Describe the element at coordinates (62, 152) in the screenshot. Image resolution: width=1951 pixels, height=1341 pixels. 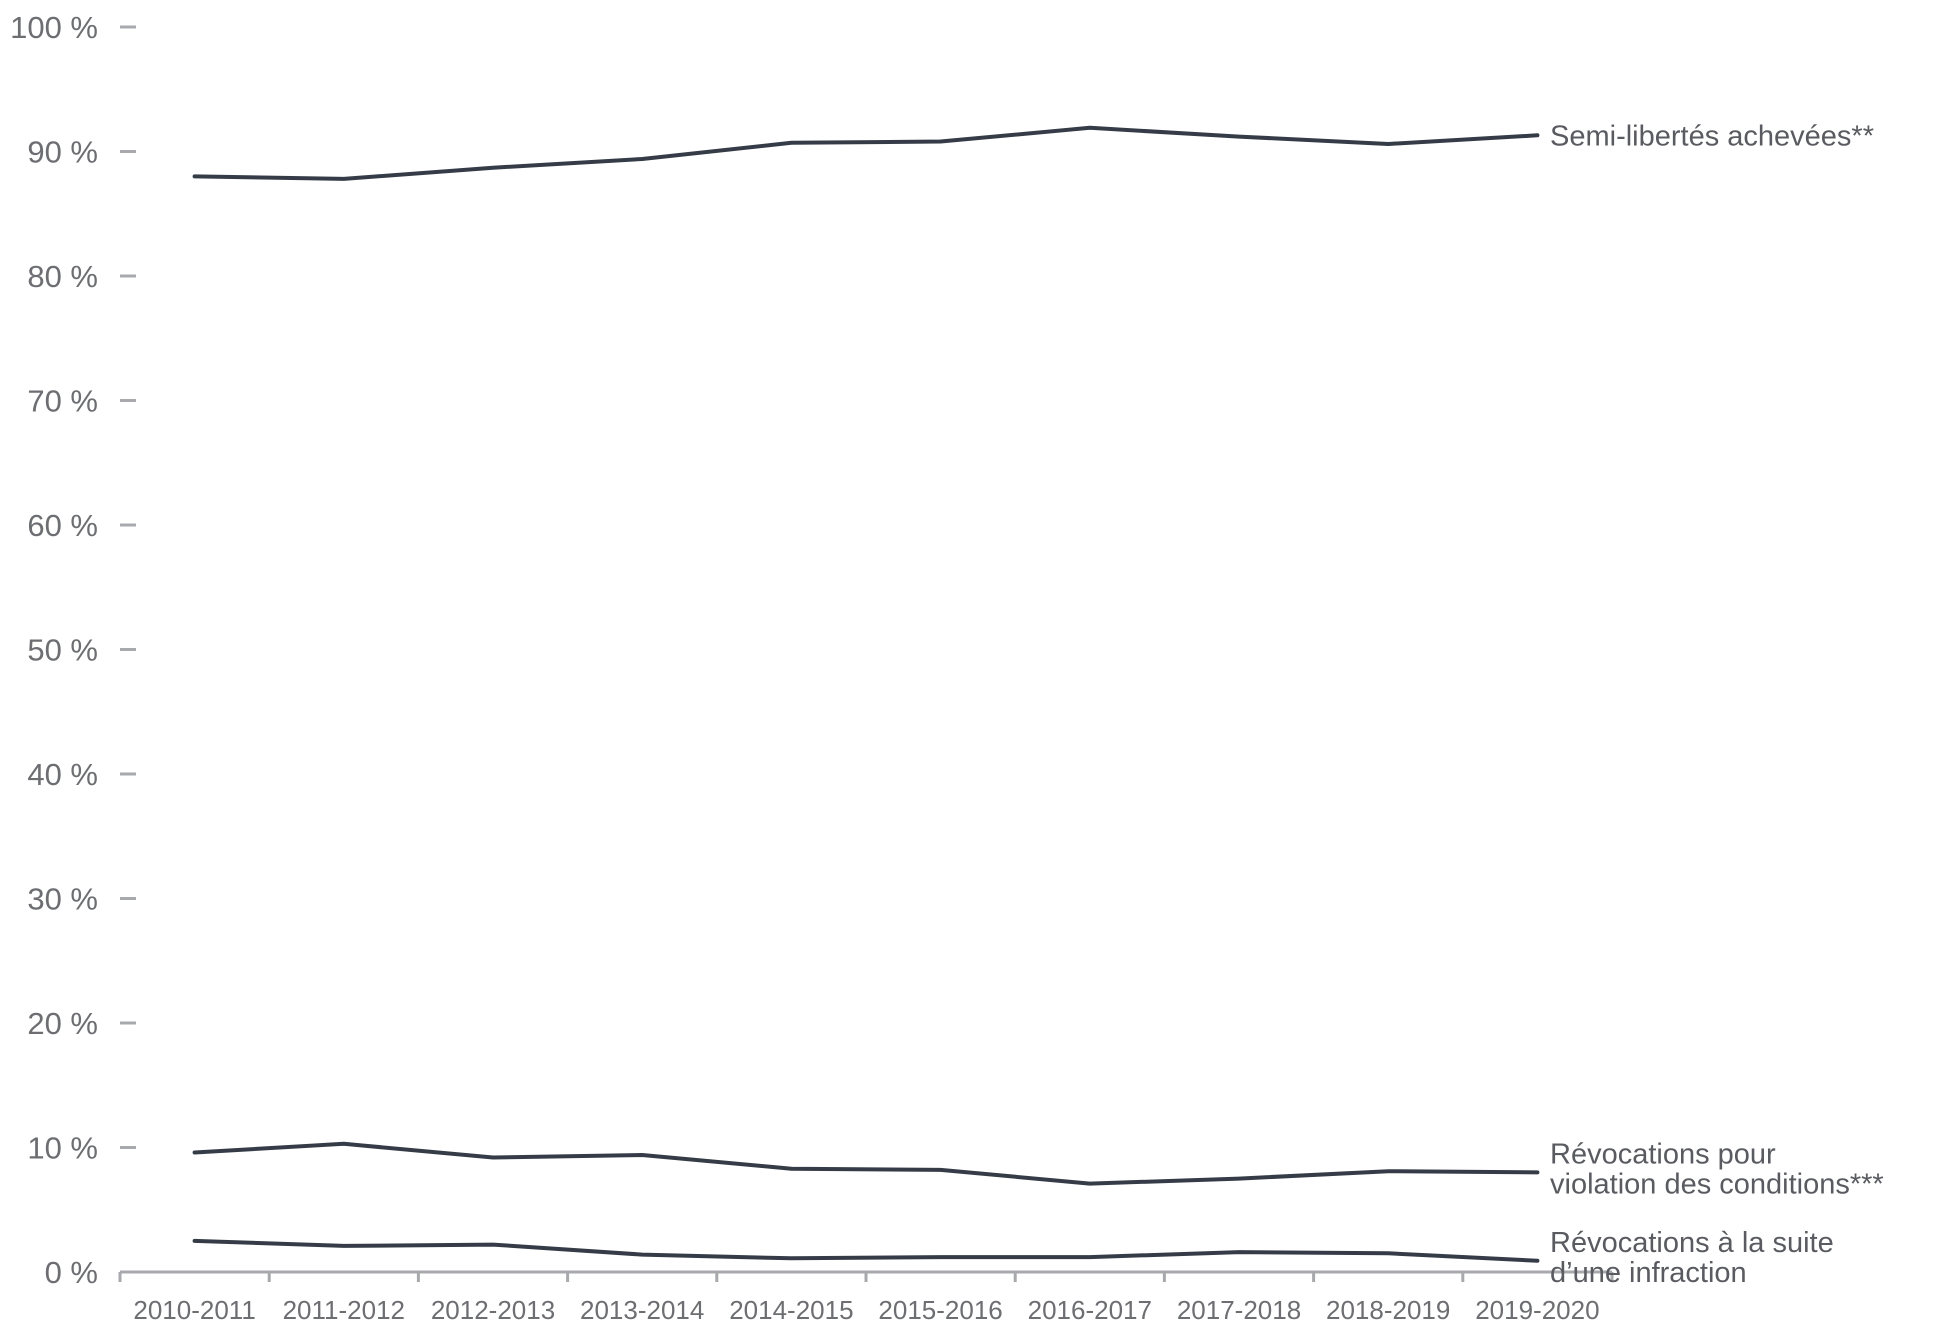
I see `y-tick-label: 90 %` at that location.